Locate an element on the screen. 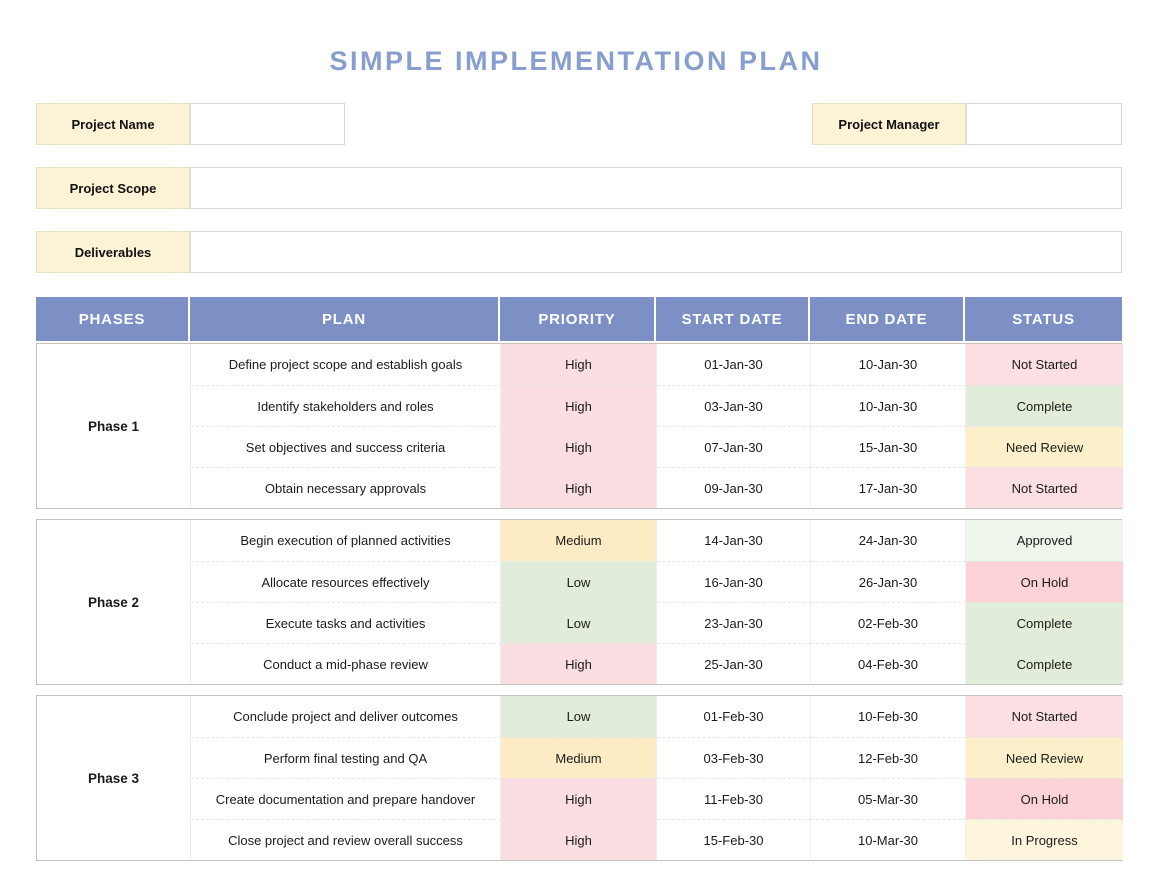 The width and height of the screenshot is (1152, 890). plan-cell: Identify stakeholders and roles is located at coordinates (346, 405).